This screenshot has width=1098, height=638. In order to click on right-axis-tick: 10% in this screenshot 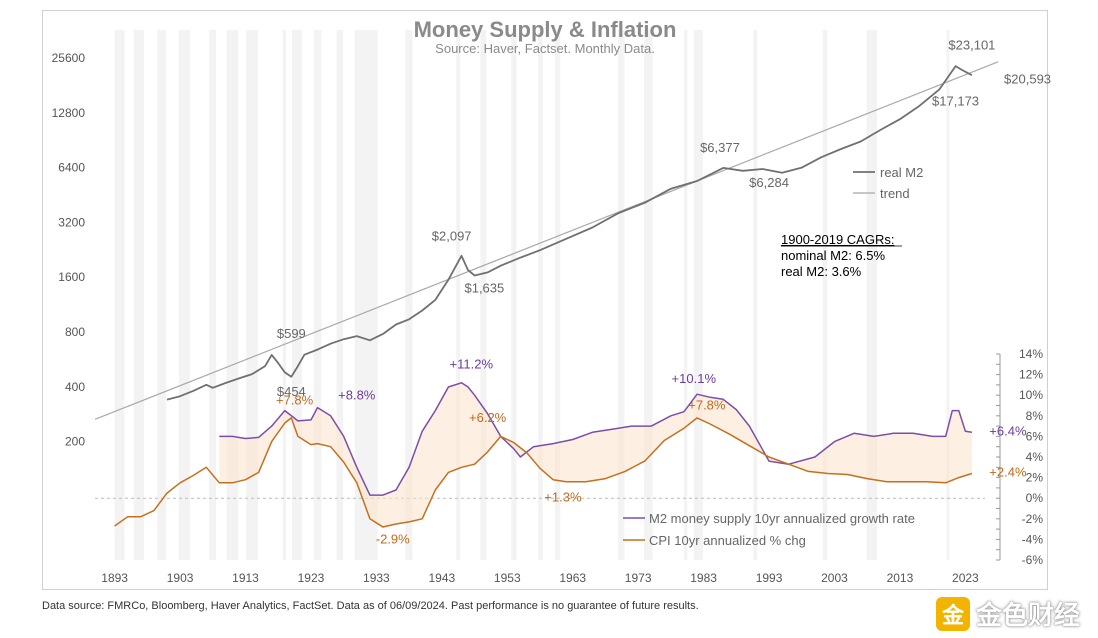, I will do `click(1031, 395)`.